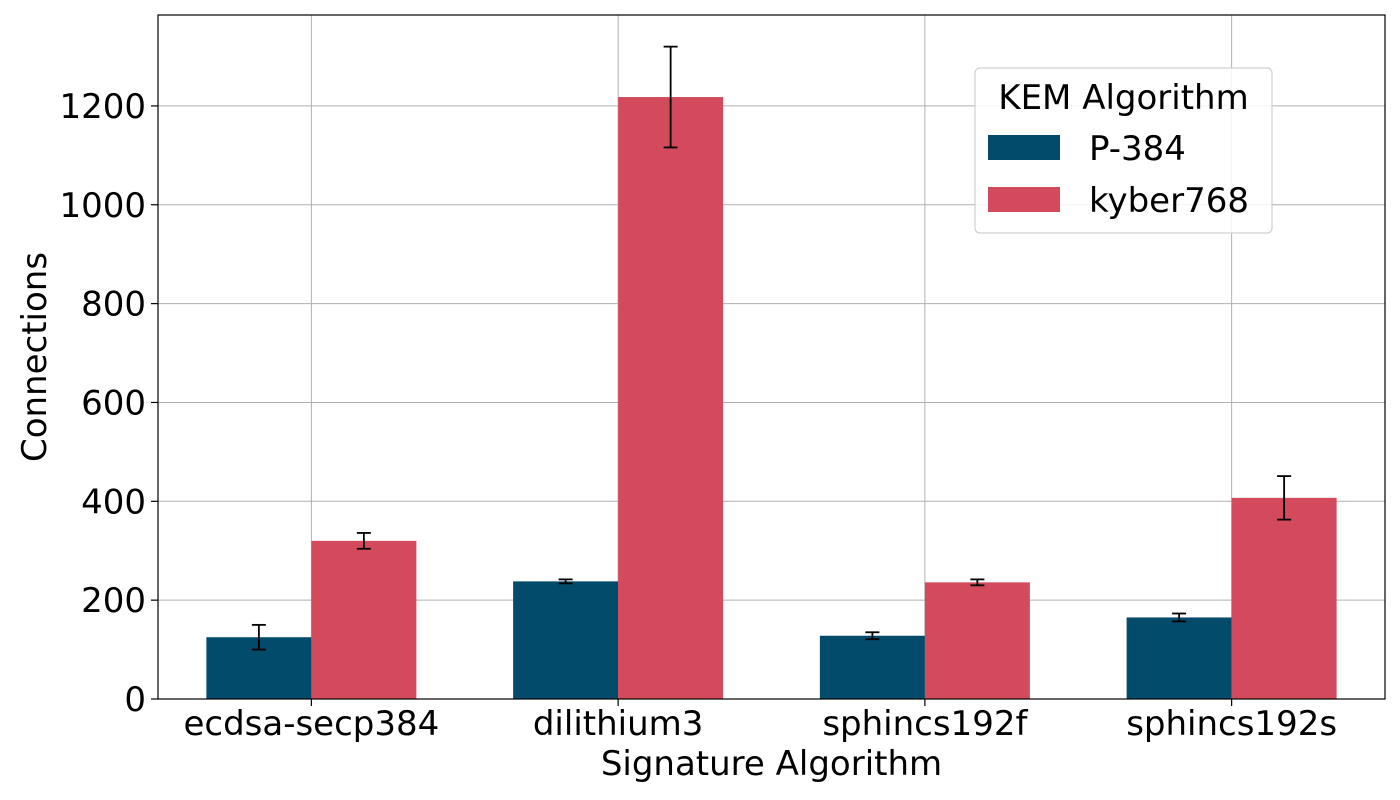 This screenshot has width=1400, height=800. What do you see at coordinates (135, 700) in the screenshot?
I see `y-tick-label: 0` at bounding box center [135, 700].